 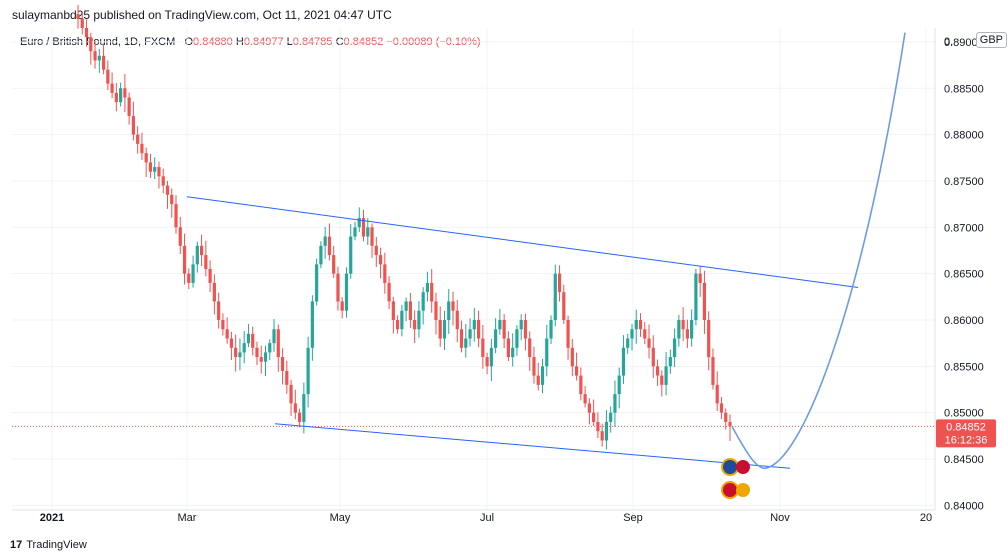 I want to click on x-tick-label: 20, so click(x=926, y=518).